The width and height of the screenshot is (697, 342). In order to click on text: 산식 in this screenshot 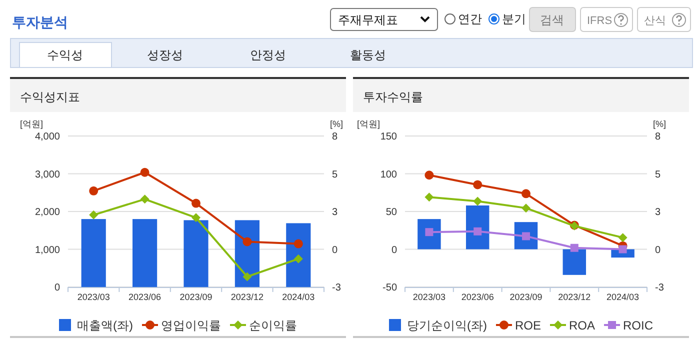, I will do `click(655, 21)`.